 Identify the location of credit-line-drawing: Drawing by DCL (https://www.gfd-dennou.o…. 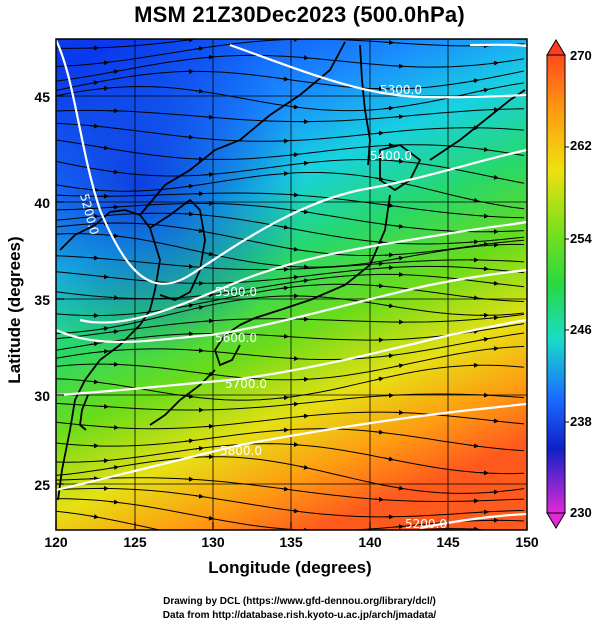
(299, 601).